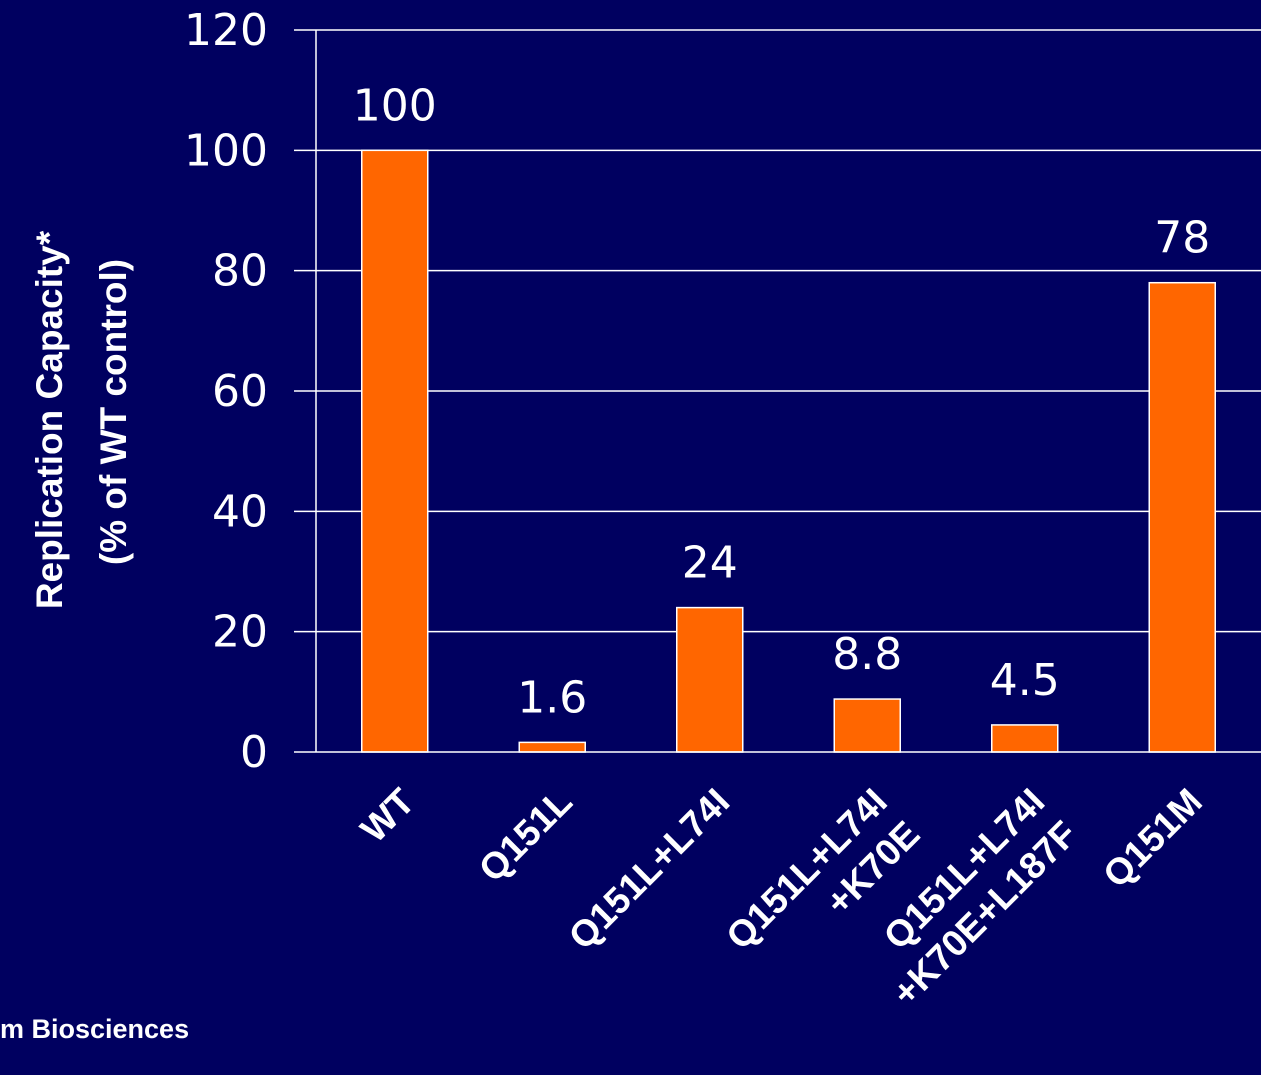 The image size is (1261, 1075). I want to click on x-tick-label: Q151L, so click(525, 835).